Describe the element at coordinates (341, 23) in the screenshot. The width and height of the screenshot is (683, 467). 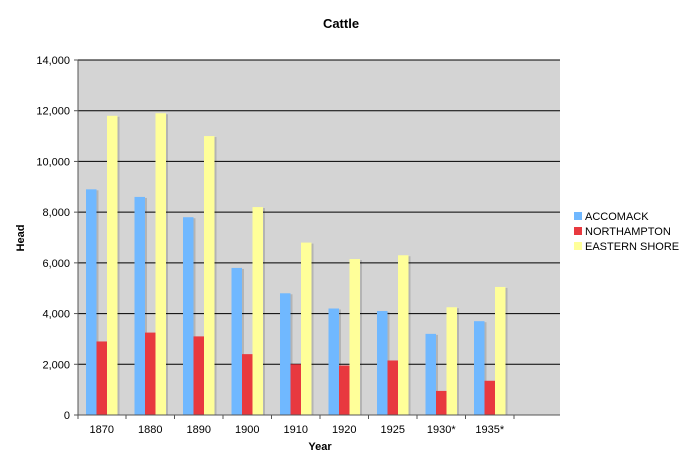
I see `chart-title: Cattle` at that location.